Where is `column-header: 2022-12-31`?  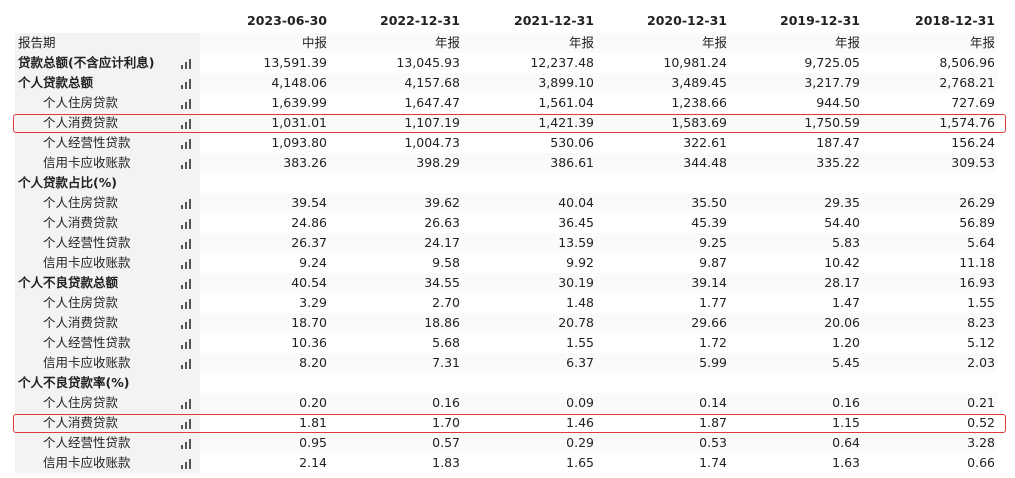 column-header: 2022-12-31 is located at coordinates (420, 20).